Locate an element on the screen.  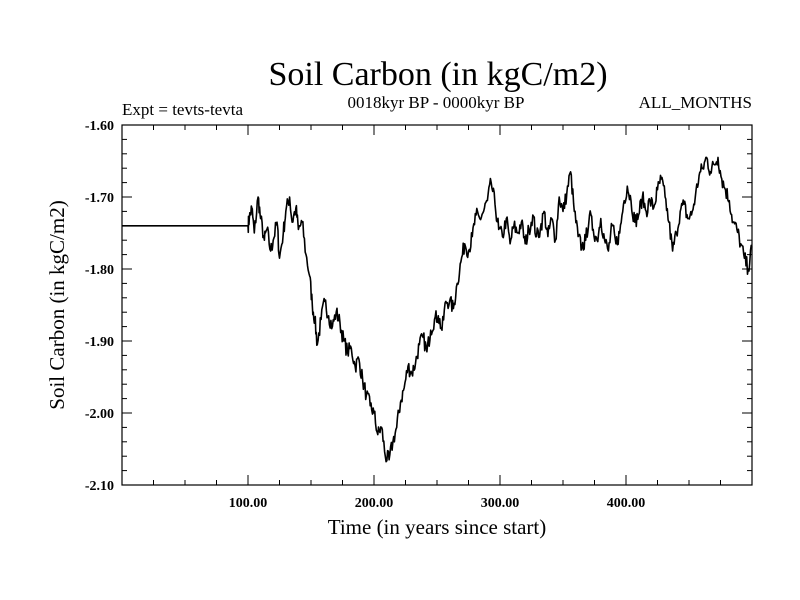
x-tick-label: 100.00 is located at coordinates (248, 503).